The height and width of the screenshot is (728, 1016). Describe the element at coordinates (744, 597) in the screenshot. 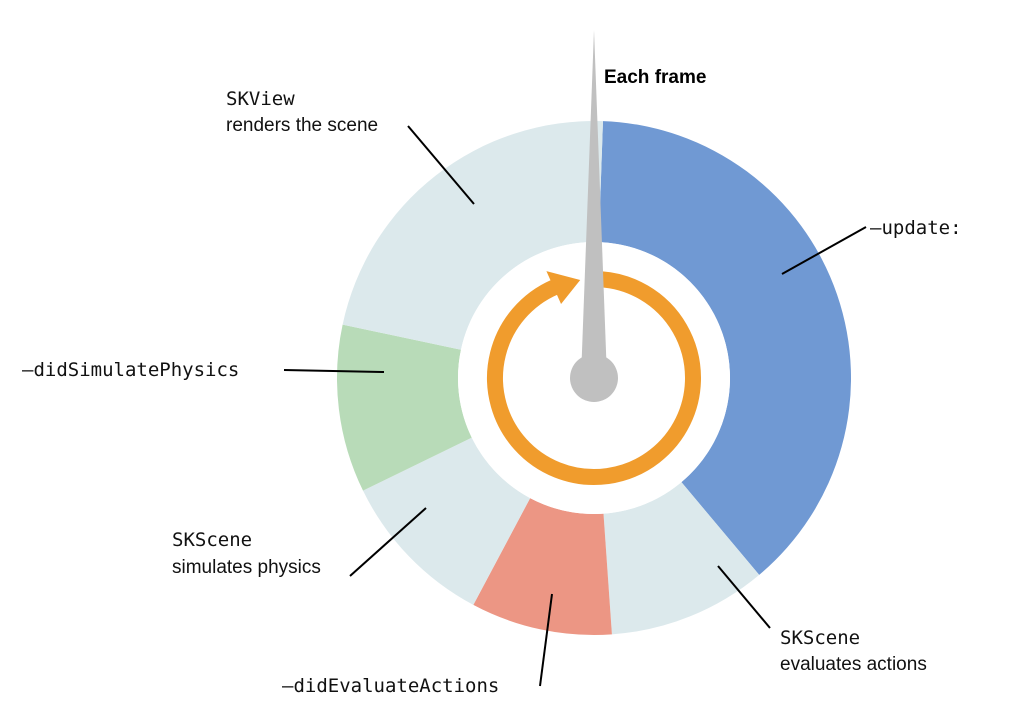

I see `leader-evaluates-actions` at that location.